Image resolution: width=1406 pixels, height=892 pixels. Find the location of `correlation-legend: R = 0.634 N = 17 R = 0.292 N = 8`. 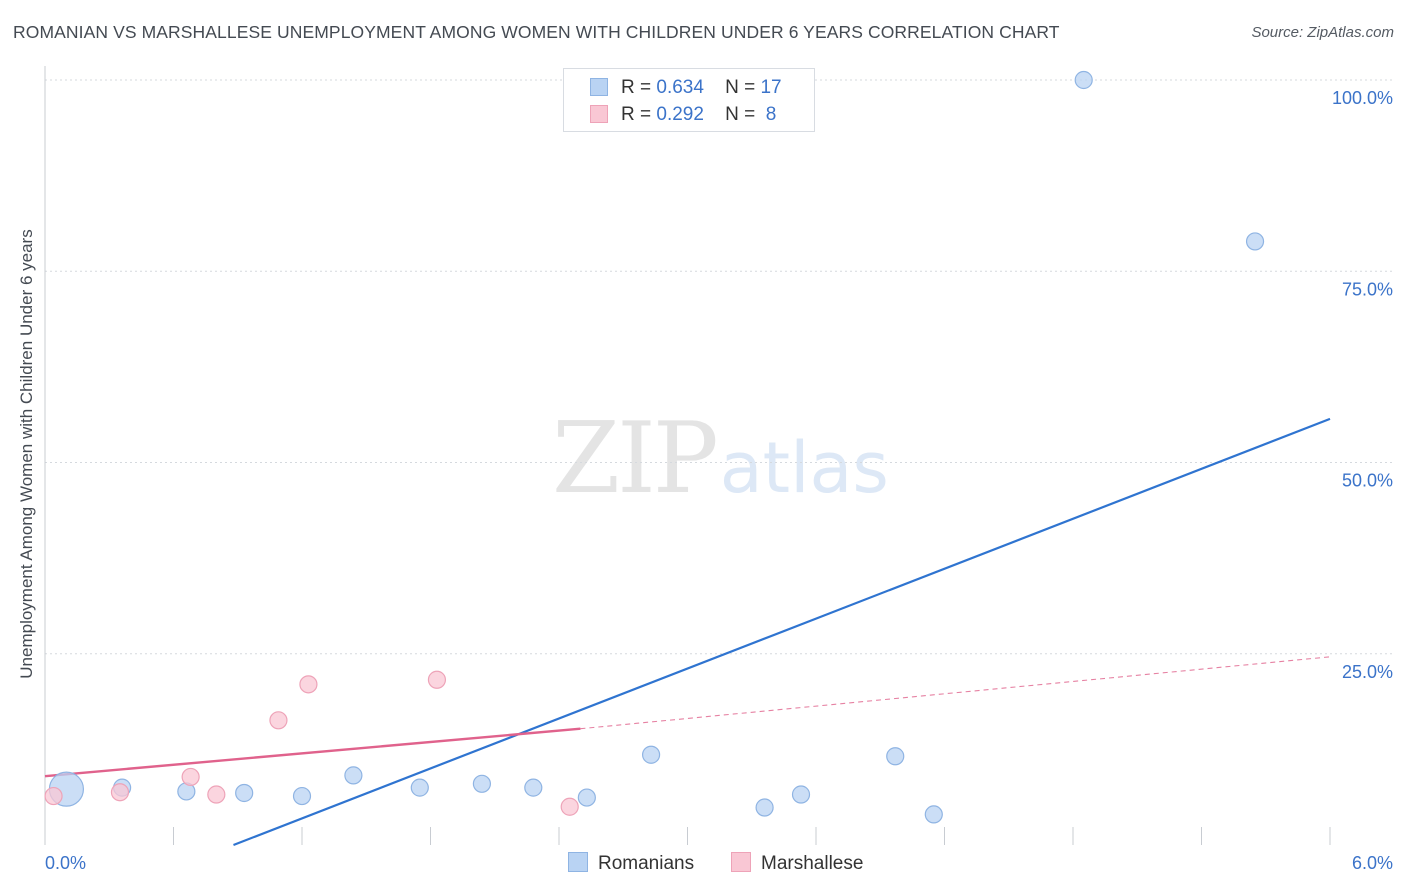

correlation-legend: R = 0.634 N = 17 R = 0.292 N = 8 is located at coordinates (689, 100).